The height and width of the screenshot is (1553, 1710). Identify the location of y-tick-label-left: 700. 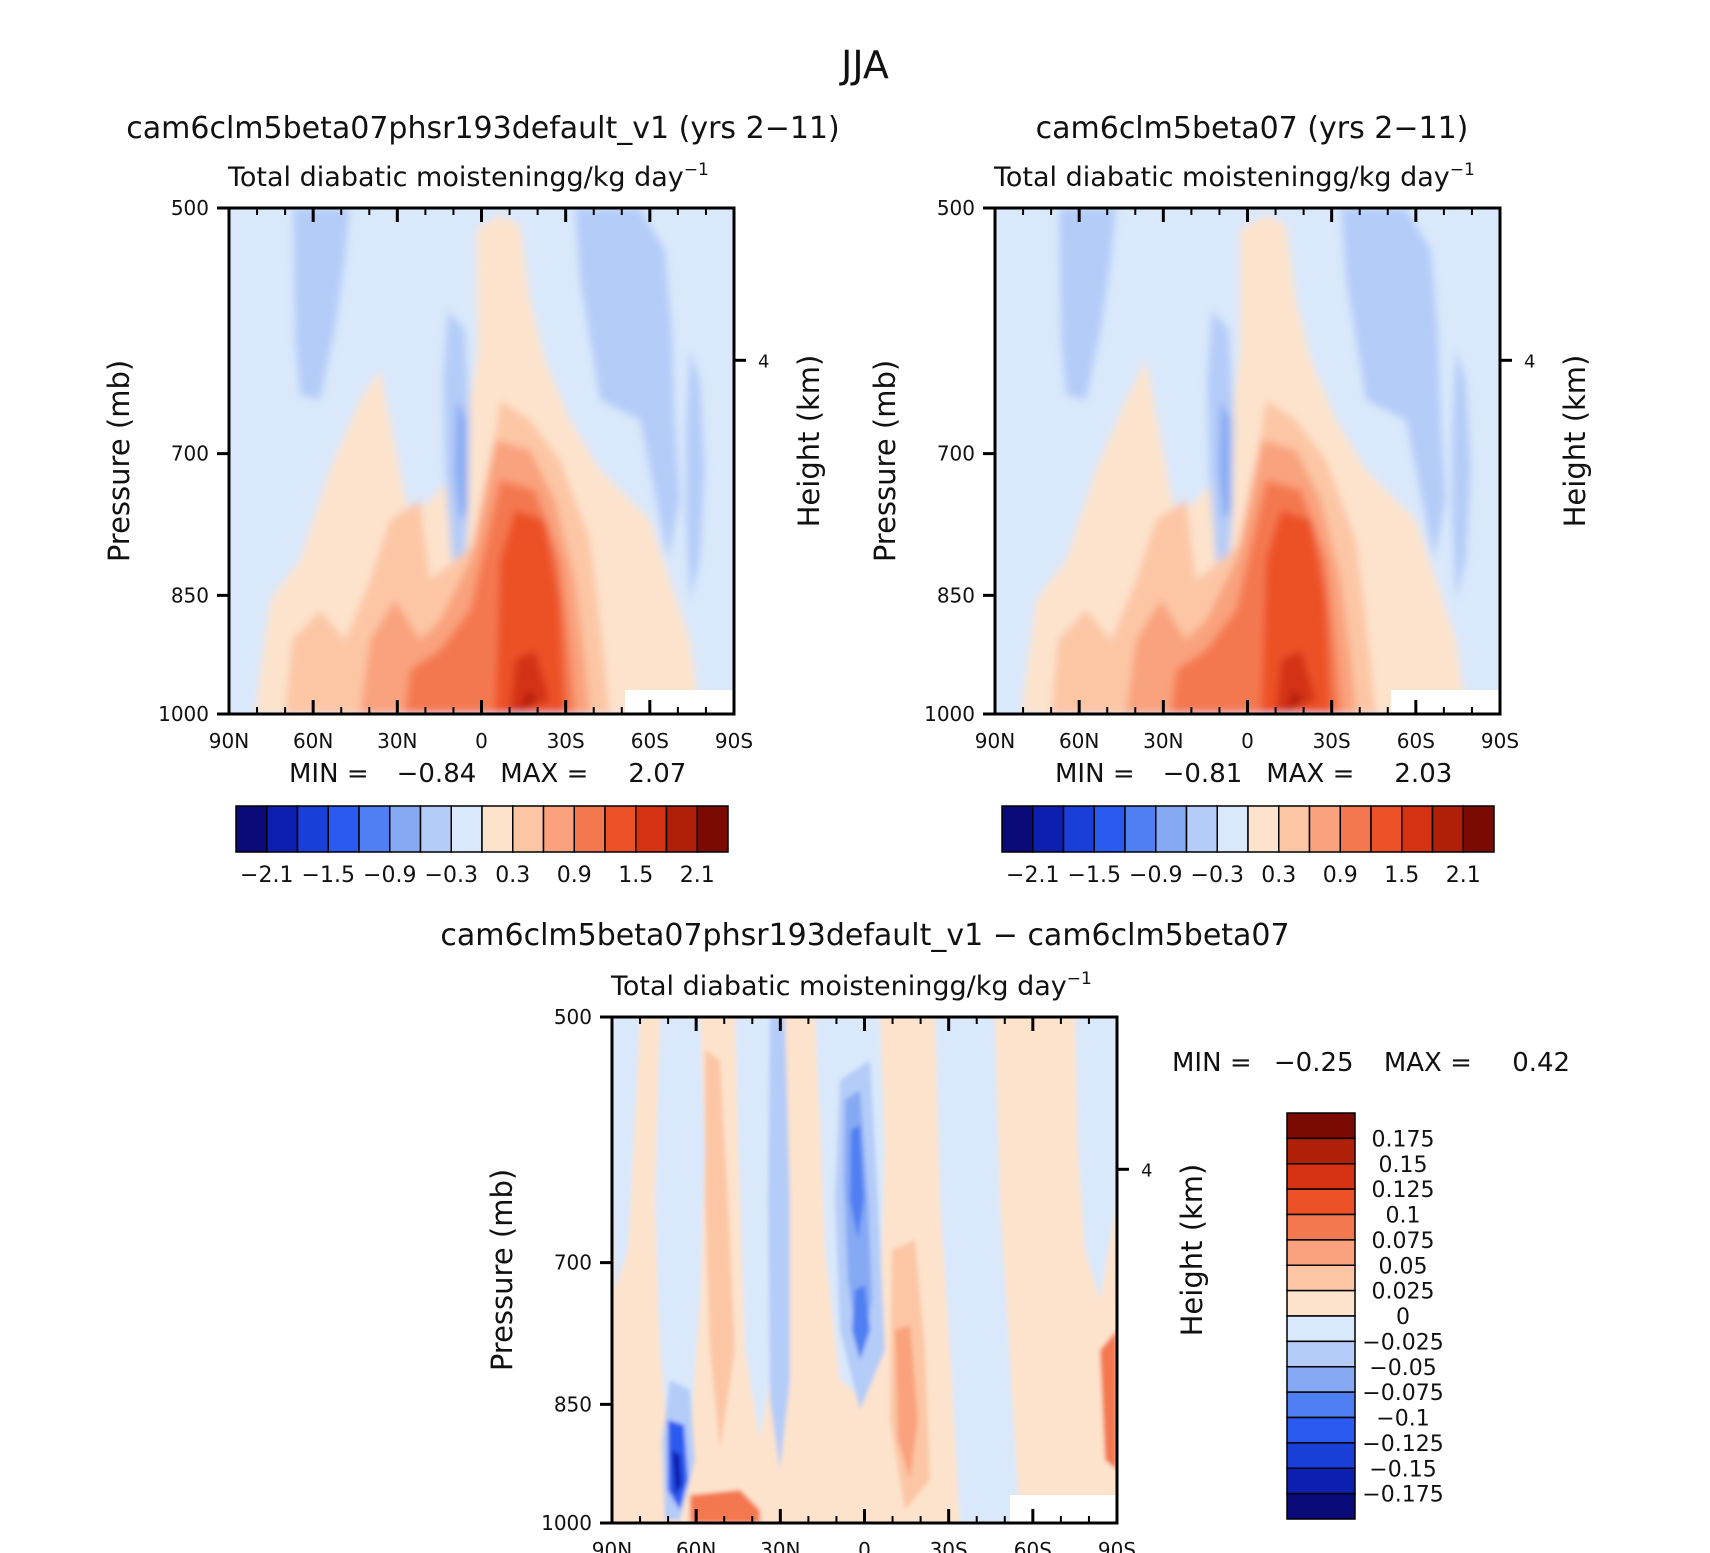
(190, 454).